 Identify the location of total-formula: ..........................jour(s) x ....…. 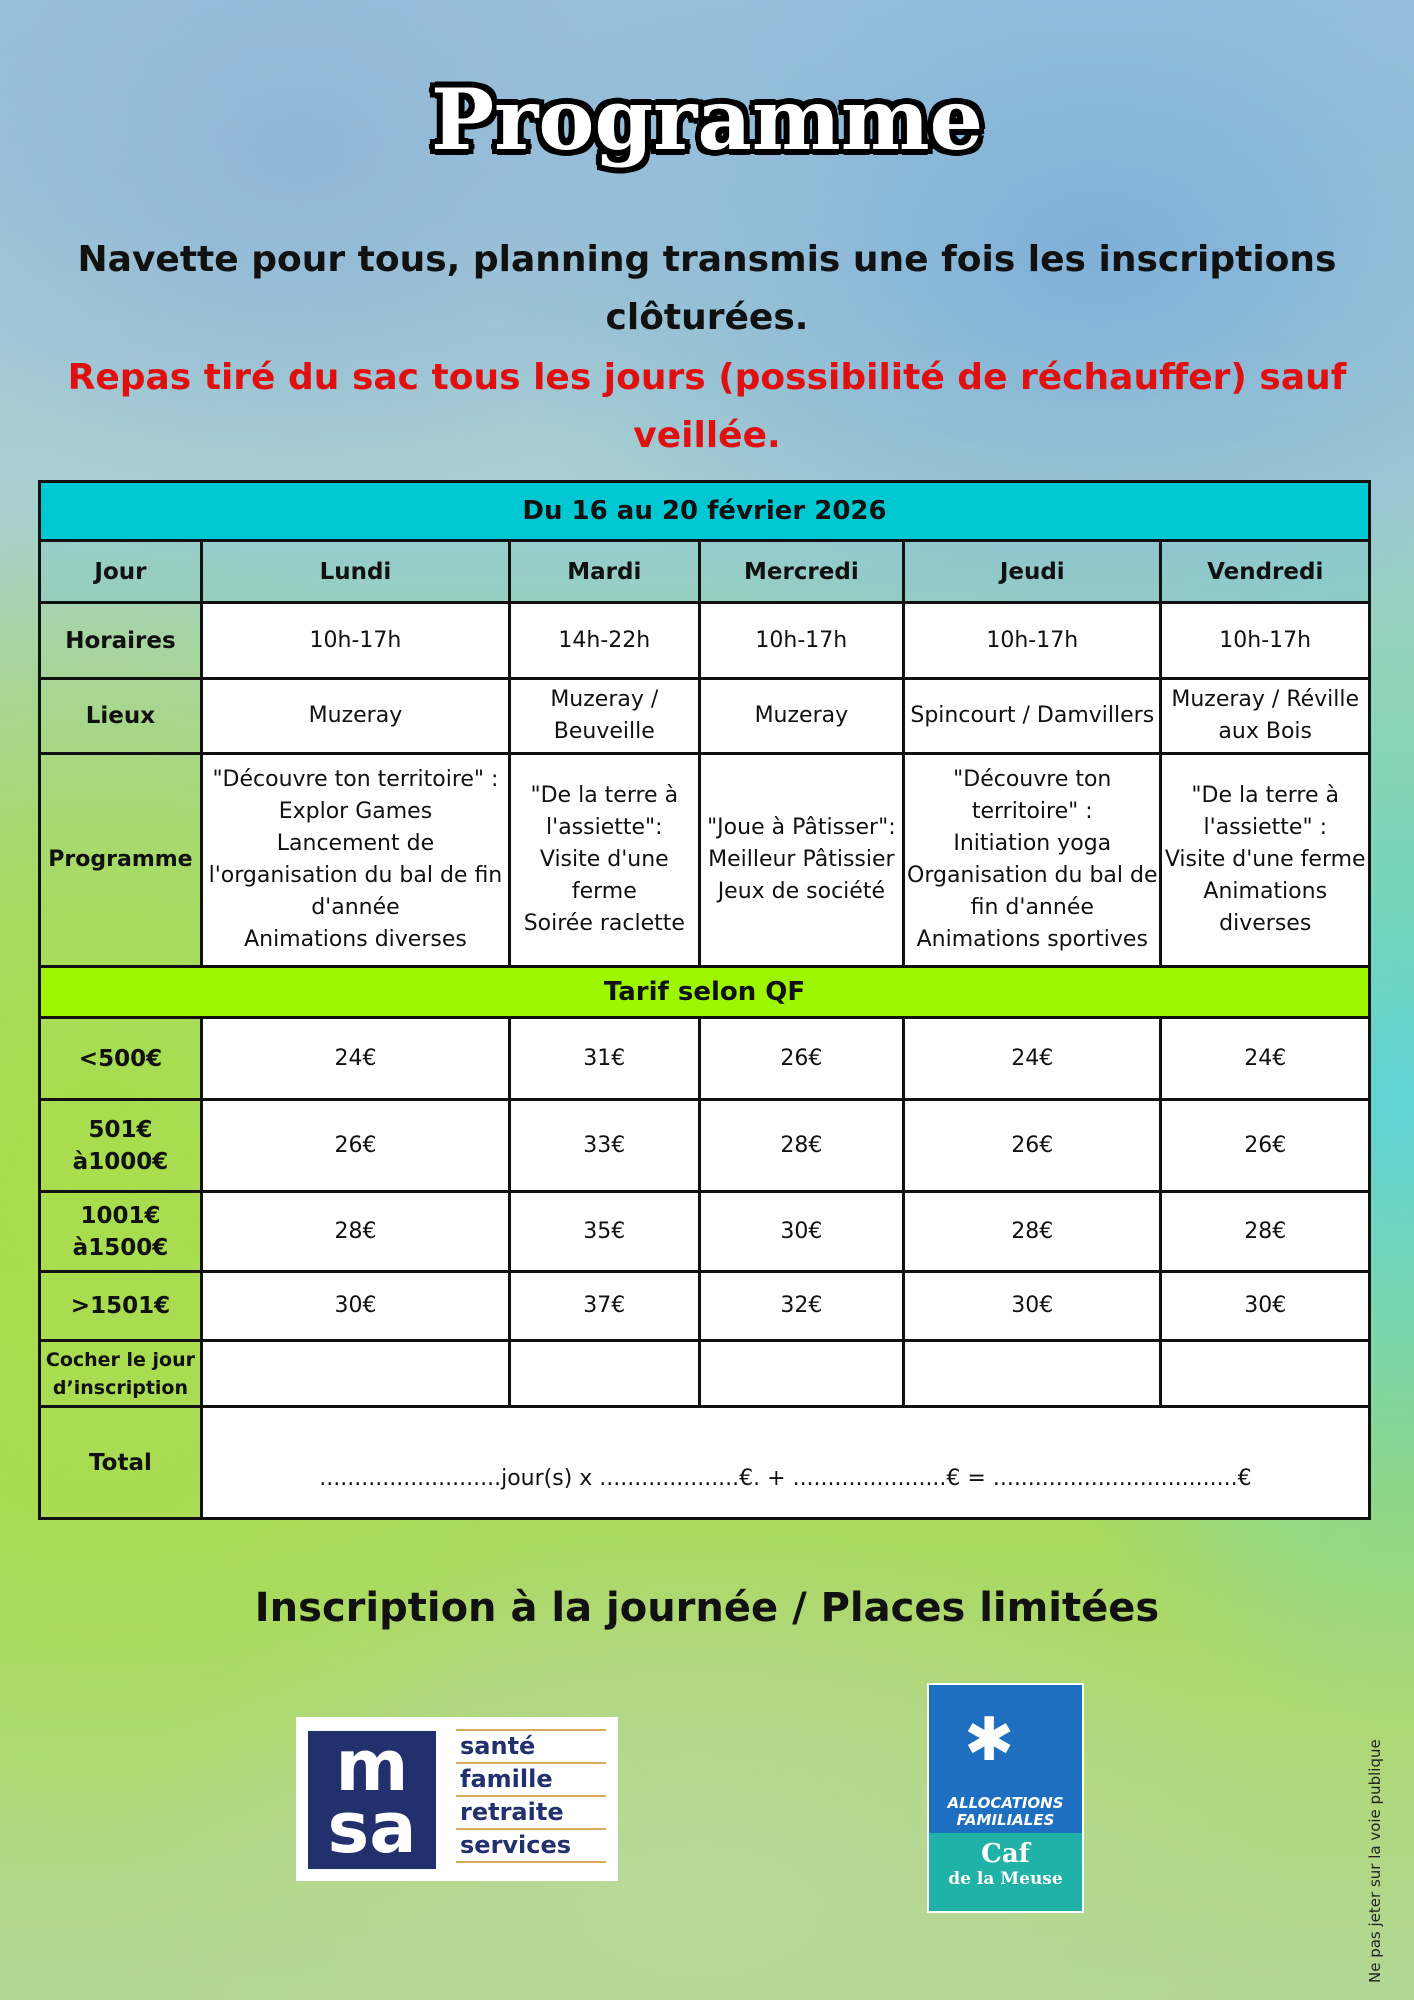
(785, 1462).